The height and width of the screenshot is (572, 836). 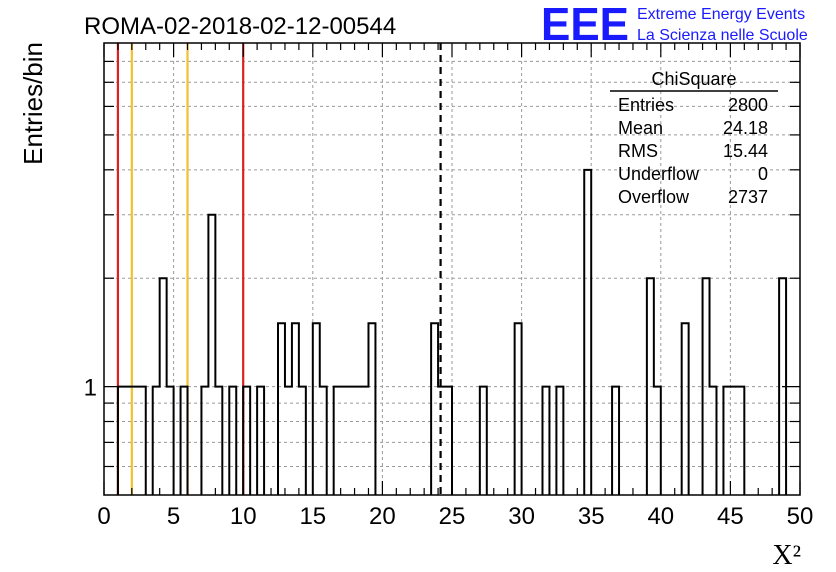 I want to click on stats-value: 24.18, so click(x=745, y=128).